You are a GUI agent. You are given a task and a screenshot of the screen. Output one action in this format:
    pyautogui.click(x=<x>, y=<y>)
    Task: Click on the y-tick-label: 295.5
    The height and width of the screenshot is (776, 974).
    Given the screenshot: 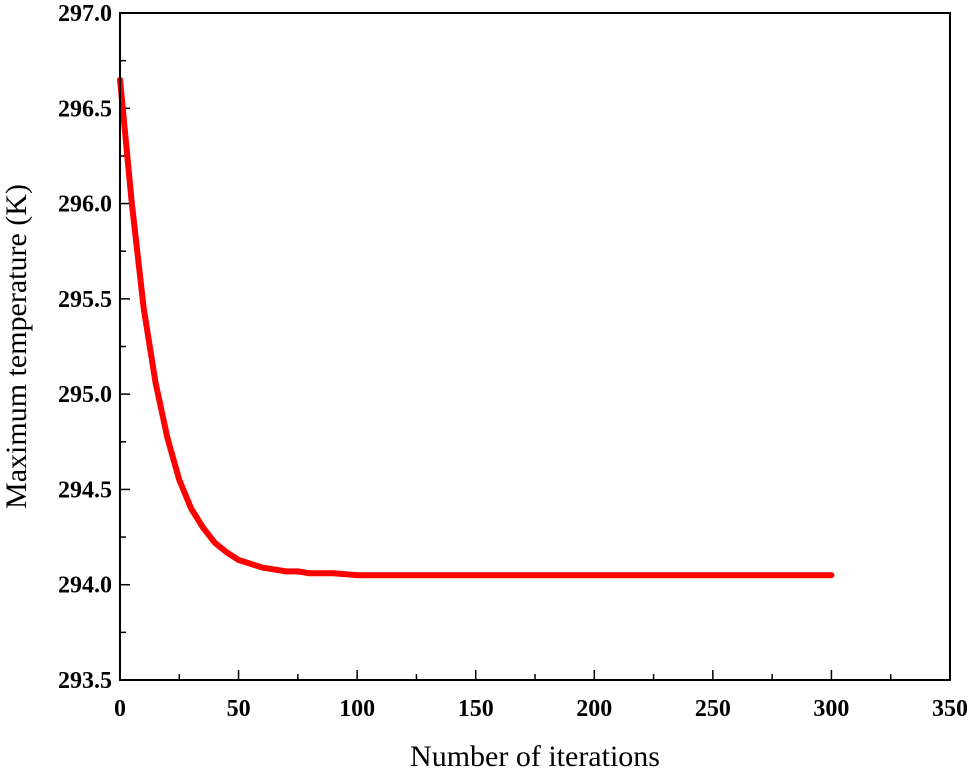 What is the action you would take?
    pyautogui.click(x=85, y=300)
    